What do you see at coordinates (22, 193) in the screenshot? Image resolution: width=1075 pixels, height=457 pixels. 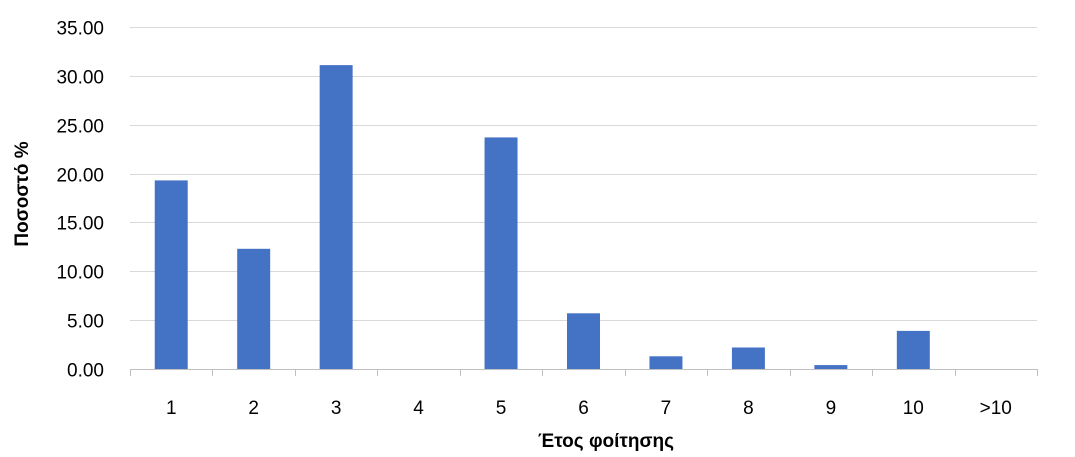 I see `y-axis-title: Ποσοστό %` at bounding box center [22, 193].